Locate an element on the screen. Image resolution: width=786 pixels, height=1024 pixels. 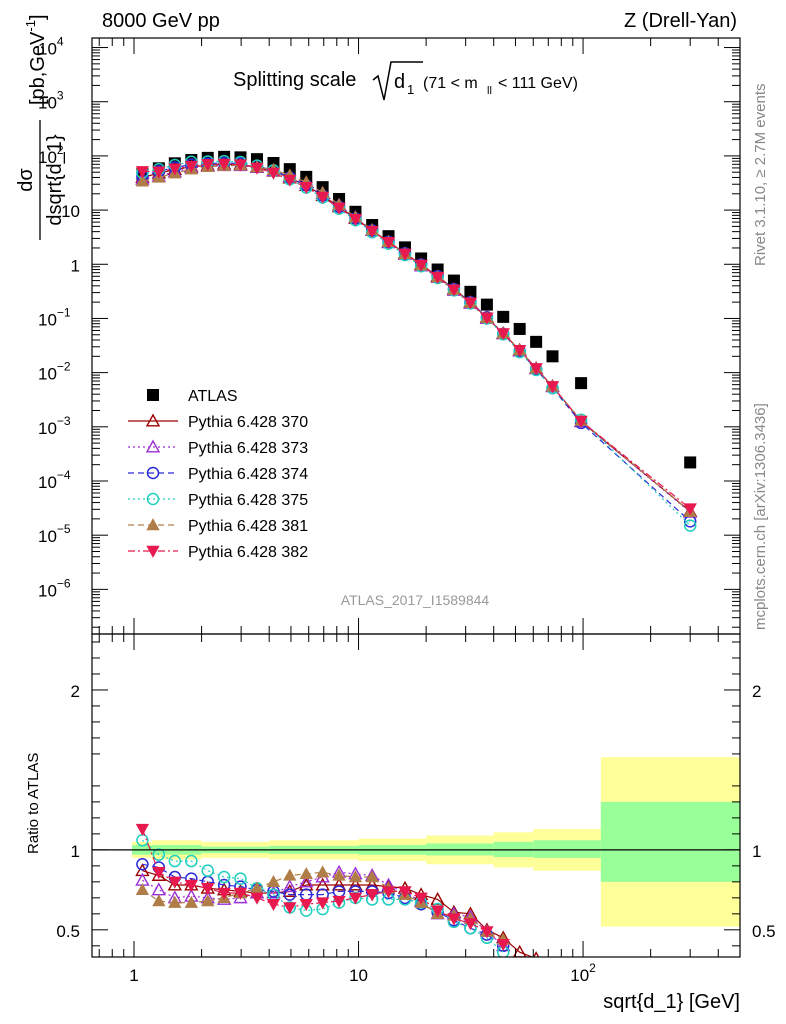
legend-label-0: ATLAS is located at coordinates (213, 396).